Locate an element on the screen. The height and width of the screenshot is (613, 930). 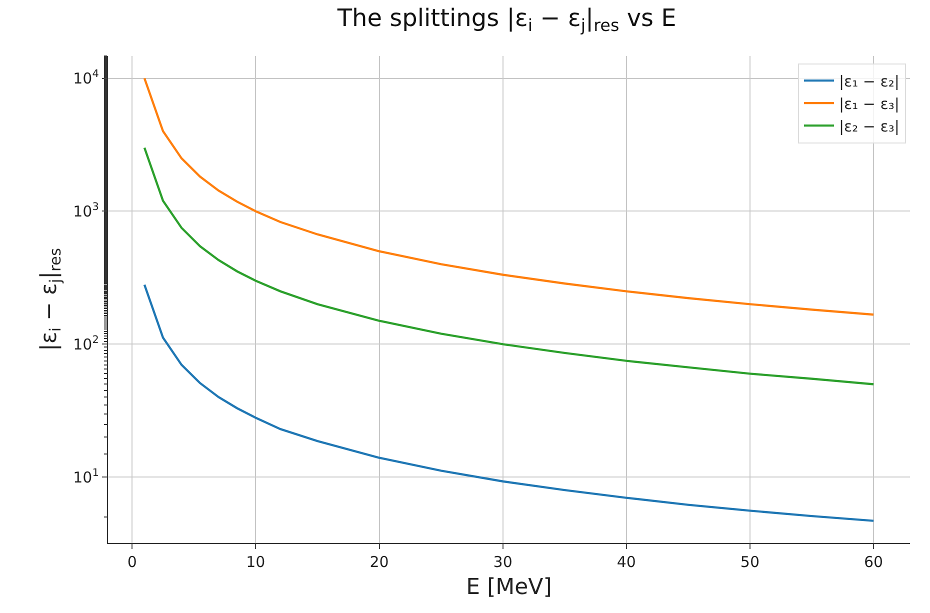
legend-label: |ε₁ − ε₂| is located at coordinates (869, 81).